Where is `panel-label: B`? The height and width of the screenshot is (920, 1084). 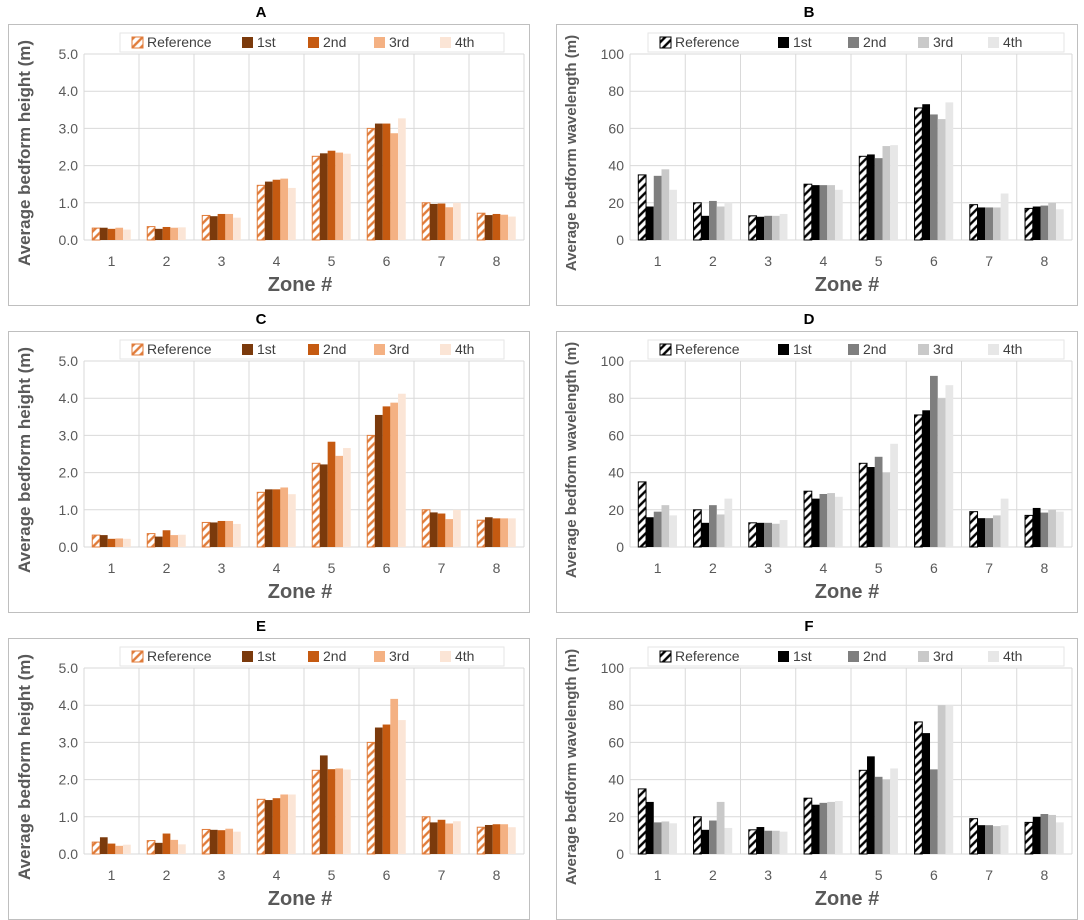
panel-label: B is located at coordinates (809, 12).